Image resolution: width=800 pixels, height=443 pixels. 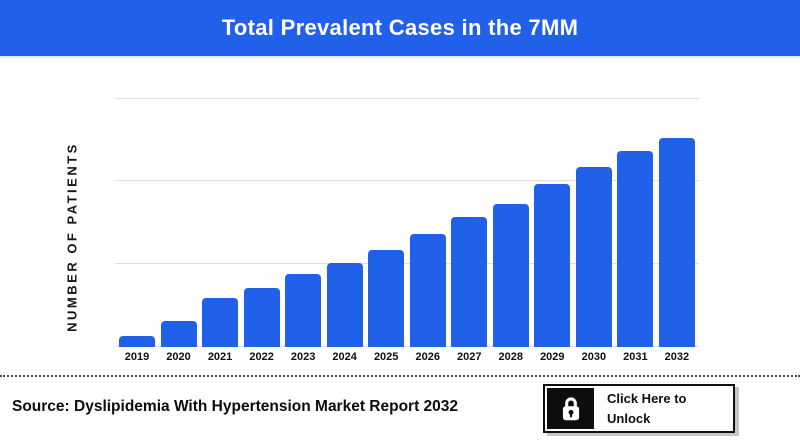 I want to click on bar-column-2021, so click(x=220, y=322).